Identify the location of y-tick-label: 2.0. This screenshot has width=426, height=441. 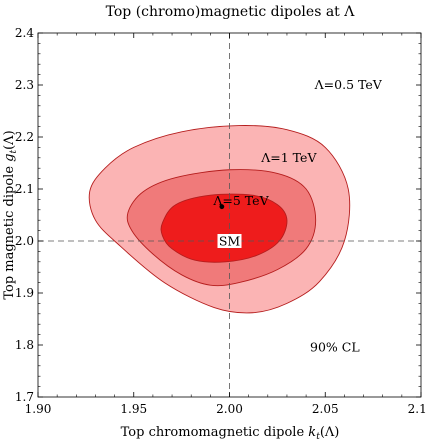
(24, 241).